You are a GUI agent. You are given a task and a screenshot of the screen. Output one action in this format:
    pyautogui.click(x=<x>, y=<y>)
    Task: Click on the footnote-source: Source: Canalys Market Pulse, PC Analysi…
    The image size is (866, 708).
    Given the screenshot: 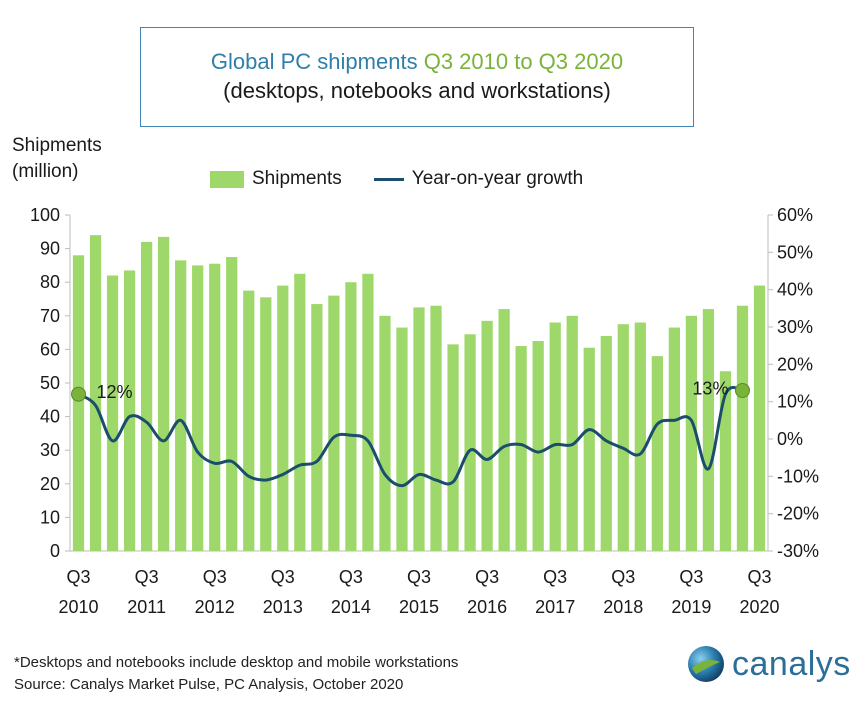 What is the action you would take?
    pyautogui.click(x=209, y=684)
    